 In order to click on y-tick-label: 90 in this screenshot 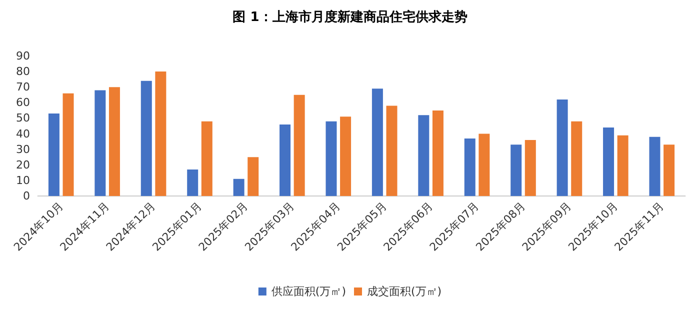, I will do `click(23, 56)`.